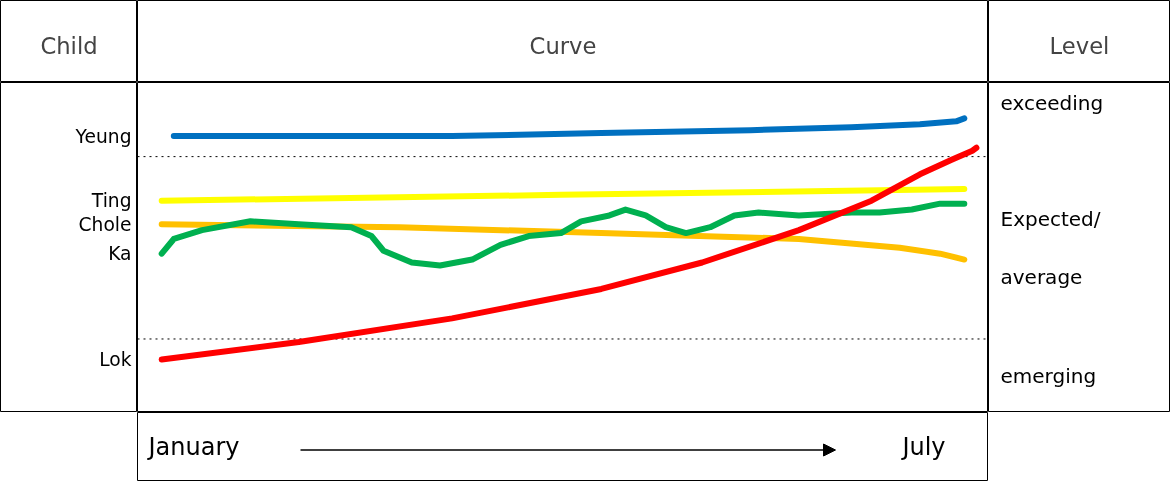 The image size is (1171, 482). I want to click on series-label: Ting, so click(111, 201).